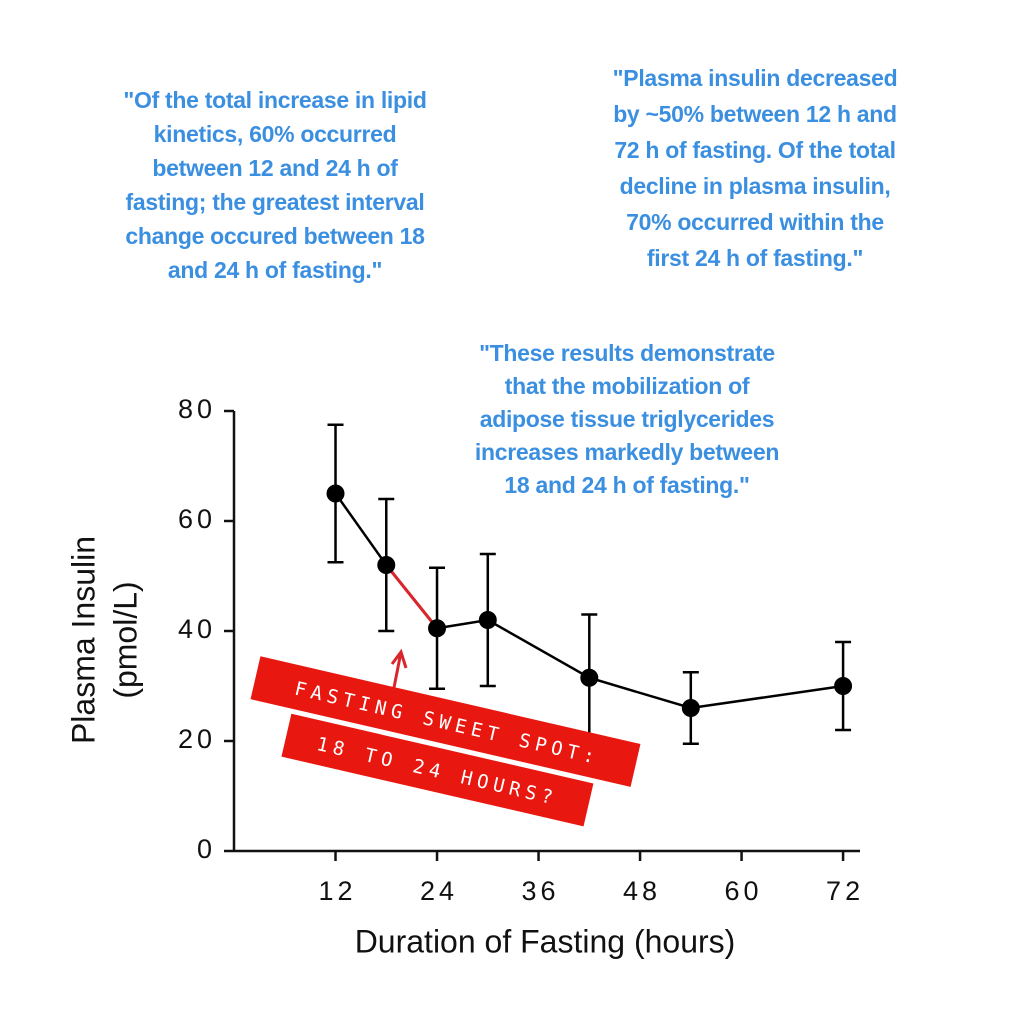  I want to click on x-tick-label: 72, so click(845, 891).